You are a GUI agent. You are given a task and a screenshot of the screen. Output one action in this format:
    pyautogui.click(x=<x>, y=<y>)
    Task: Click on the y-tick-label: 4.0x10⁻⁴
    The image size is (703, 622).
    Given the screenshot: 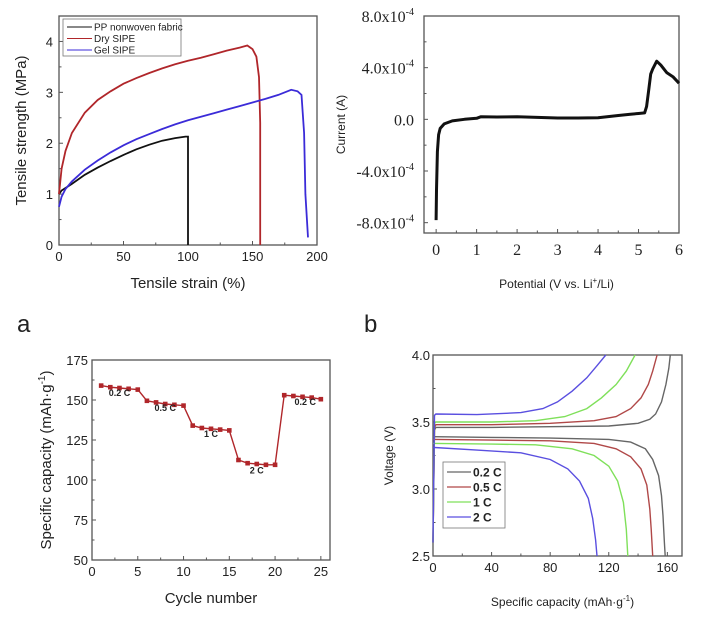 What is the action you would take?
    pyautogui.click(x=388, y=68)
    